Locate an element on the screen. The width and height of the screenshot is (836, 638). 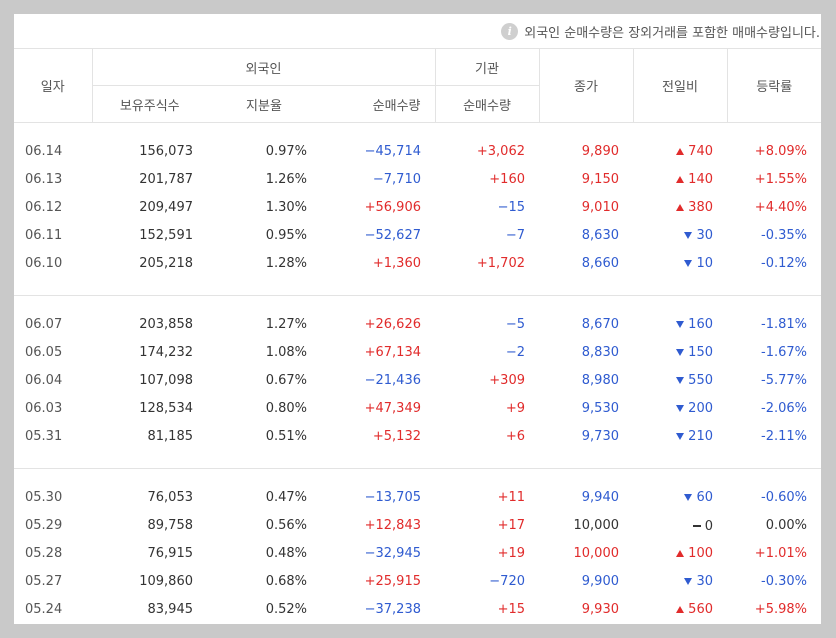
cell-ratio: 0.52% is located at coordinates (286, 609).